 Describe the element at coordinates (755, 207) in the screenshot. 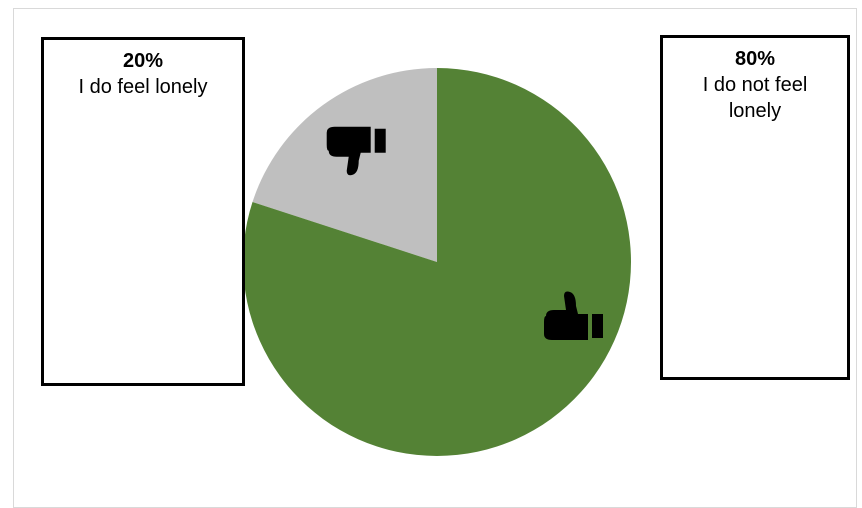

I see `callout-do-not-feel-lonely: 80% I do not feel lonely` at that location.